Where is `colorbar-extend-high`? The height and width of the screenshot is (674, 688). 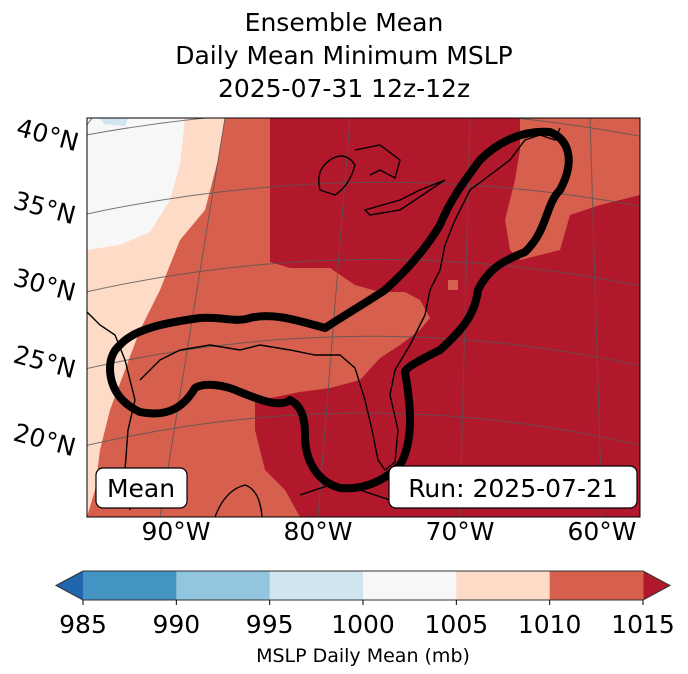 colorbar-extend-high is located at coordinates (656, 585).